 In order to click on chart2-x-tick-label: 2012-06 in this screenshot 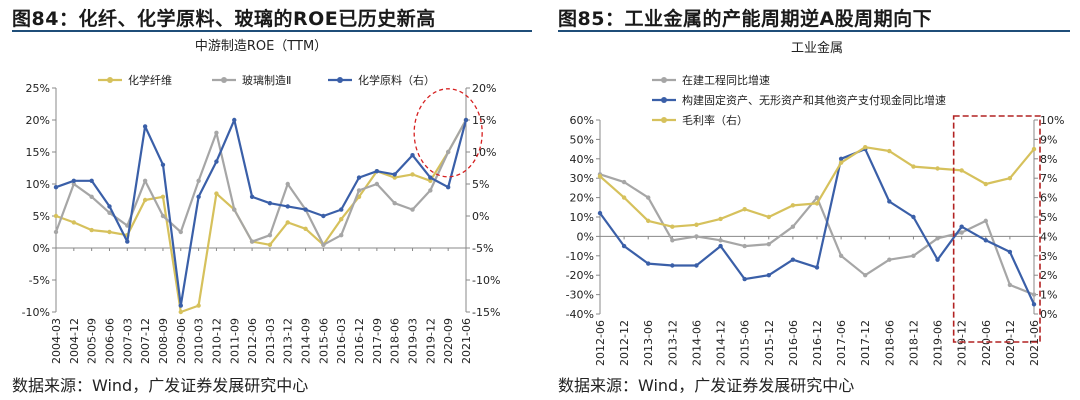, I will do `click(600, 343)`.